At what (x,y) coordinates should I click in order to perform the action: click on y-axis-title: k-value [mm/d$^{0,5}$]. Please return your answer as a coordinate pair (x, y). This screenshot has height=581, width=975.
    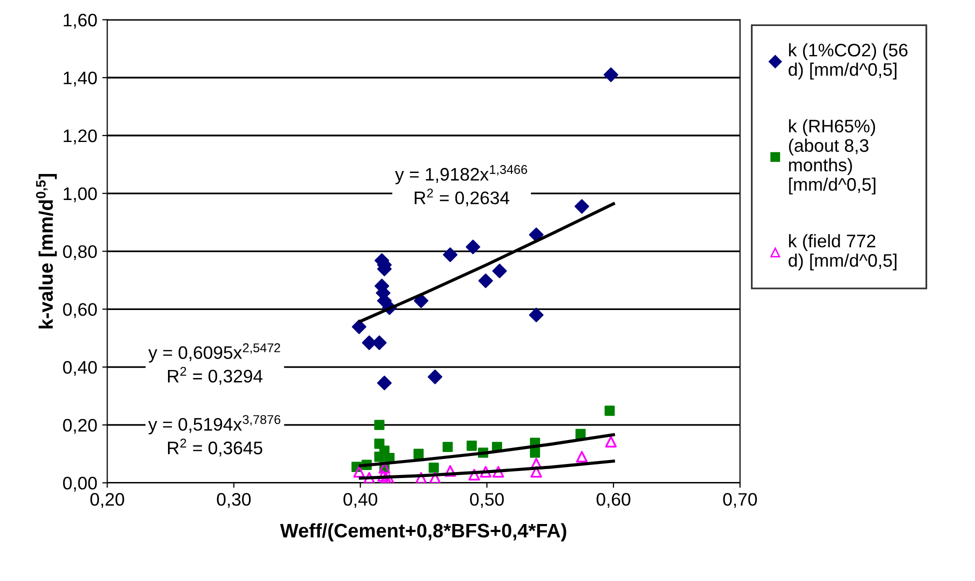
    Looking at the image, I should click on (46, 251).